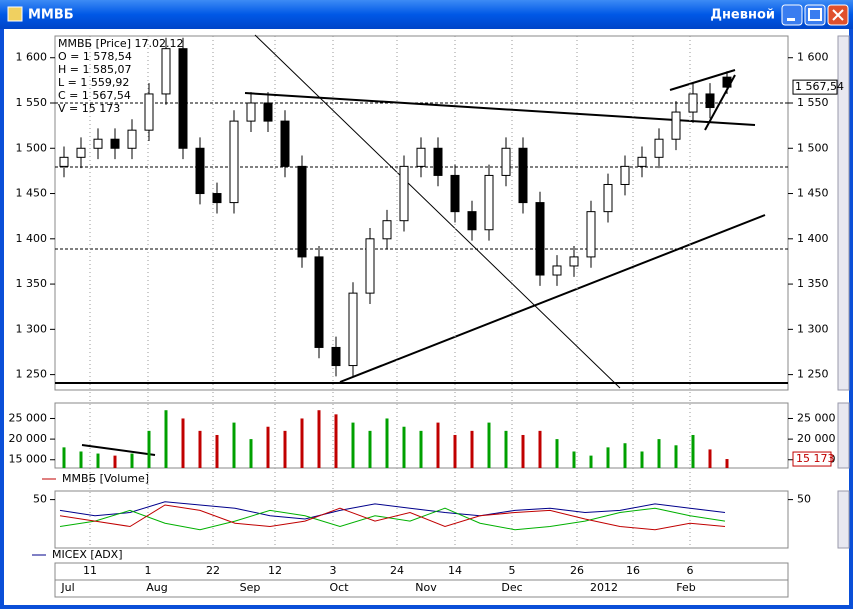 This screenshot has height=613, width=853. Describe the element at coordinates (275, 570) in the screenshot. I see `x-day-label: 12` at that location.